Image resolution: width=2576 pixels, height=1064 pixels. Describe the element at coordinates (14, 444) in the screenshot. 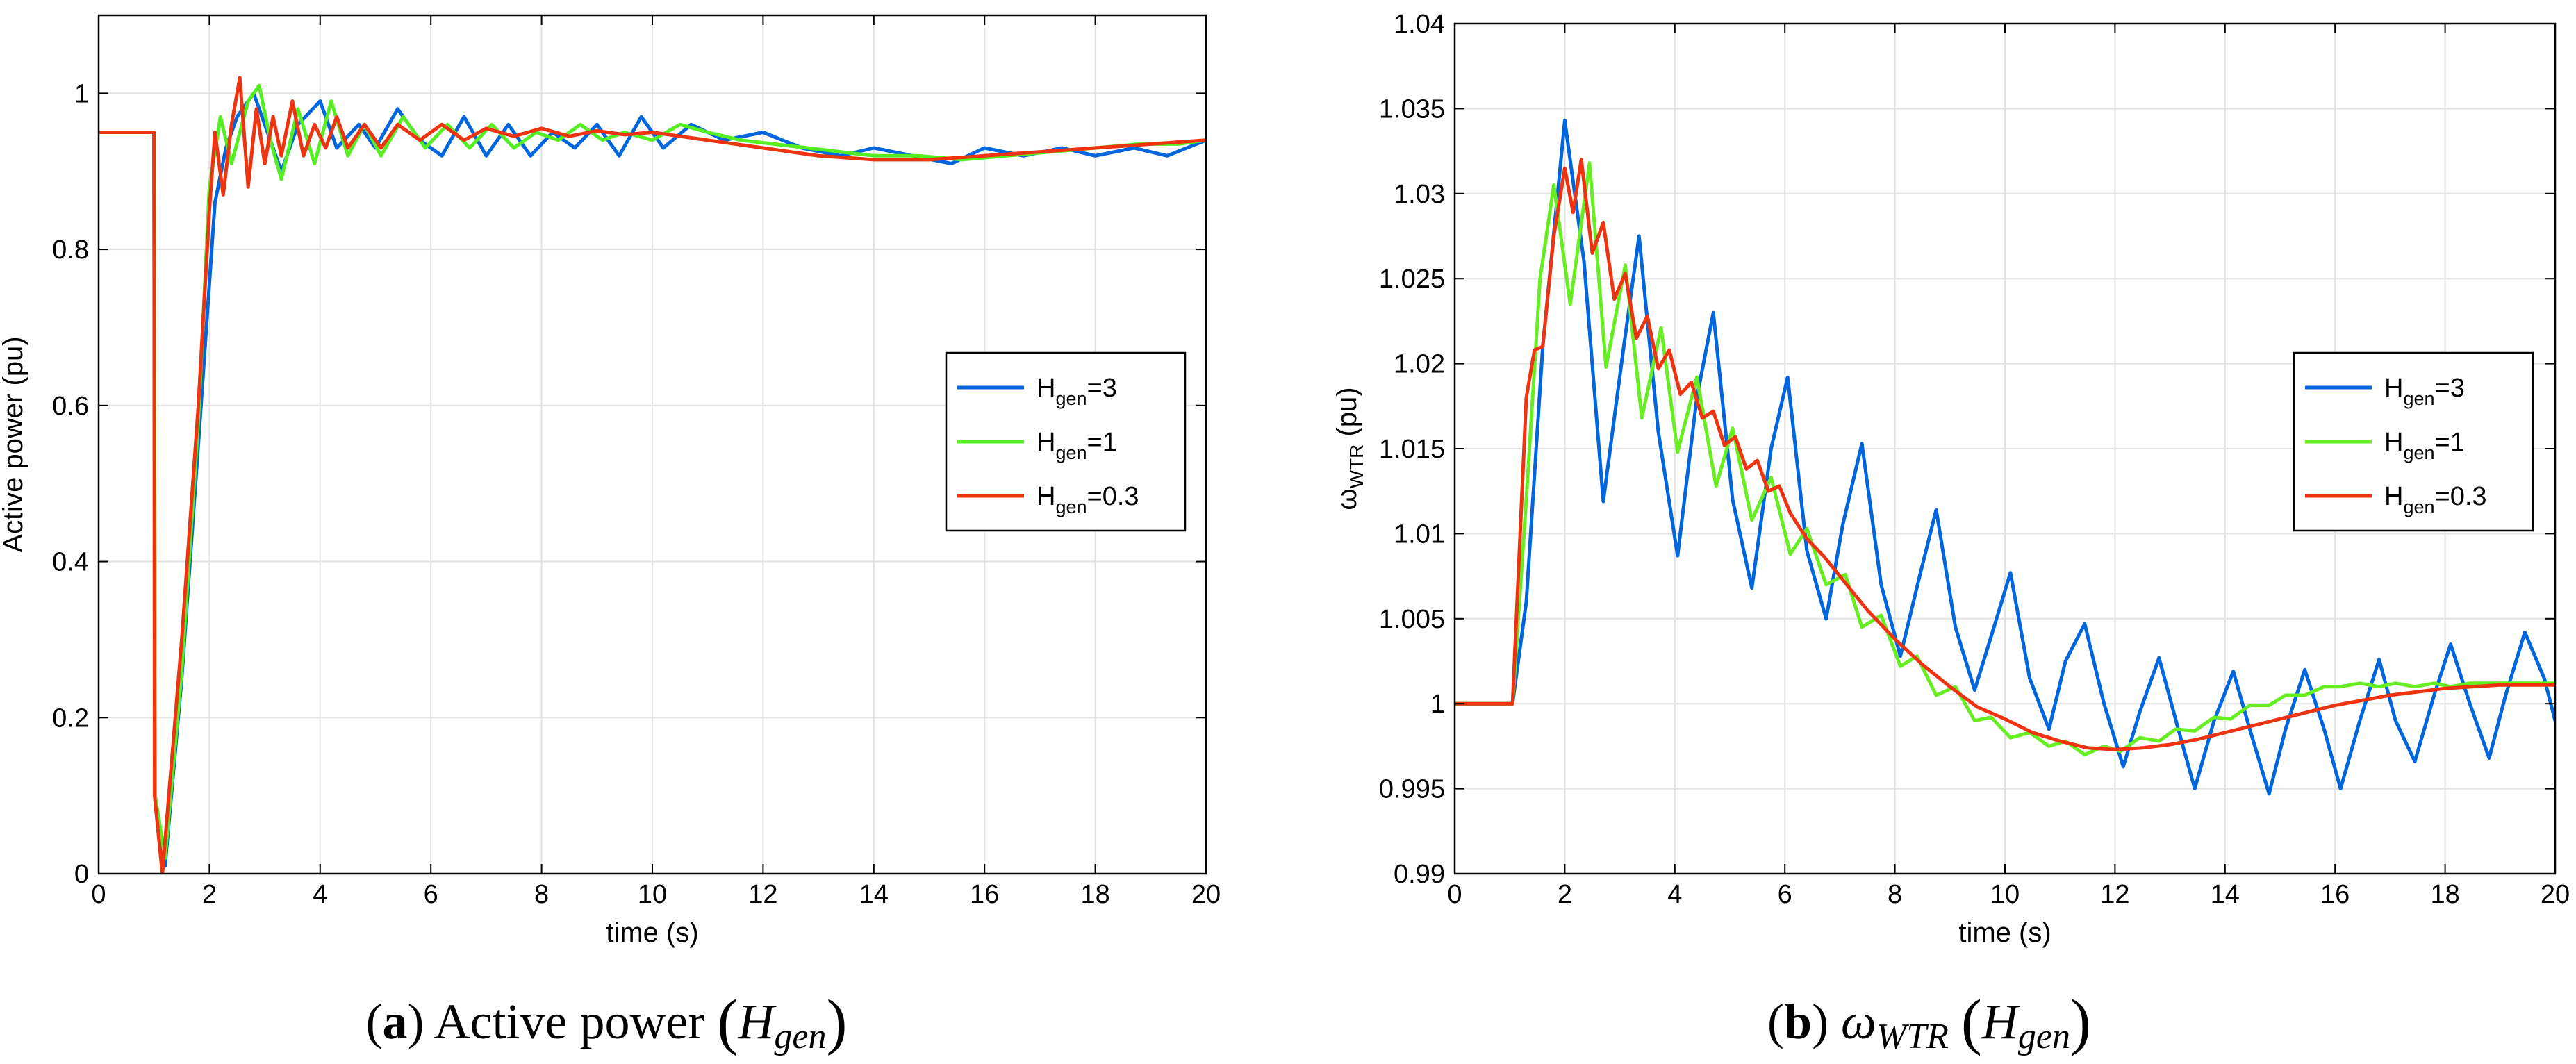

I see `y-axis-label: Active power (pu)` at that location.